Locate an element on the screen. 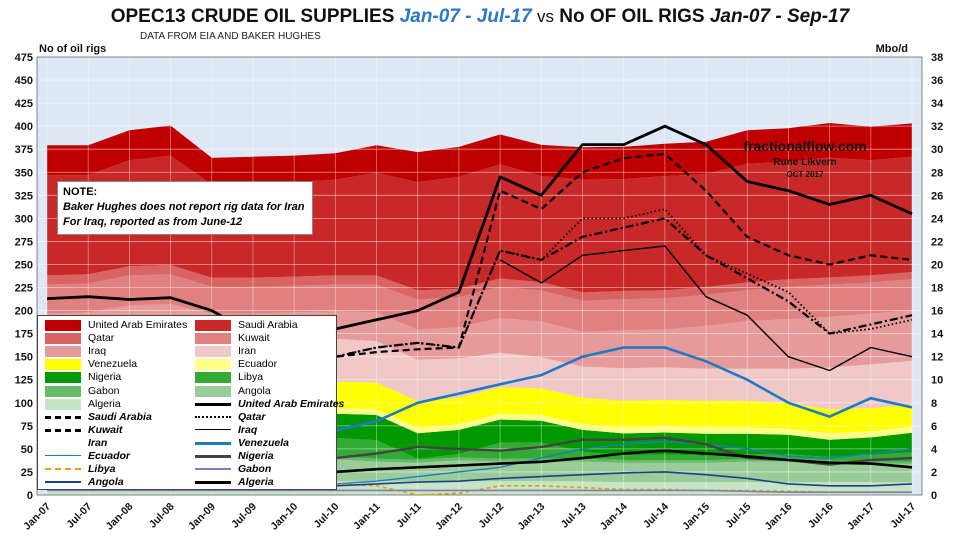  watermark: fractionalflow.com Rune Likvern OCT 2017 is located at coordinates (805, 158).